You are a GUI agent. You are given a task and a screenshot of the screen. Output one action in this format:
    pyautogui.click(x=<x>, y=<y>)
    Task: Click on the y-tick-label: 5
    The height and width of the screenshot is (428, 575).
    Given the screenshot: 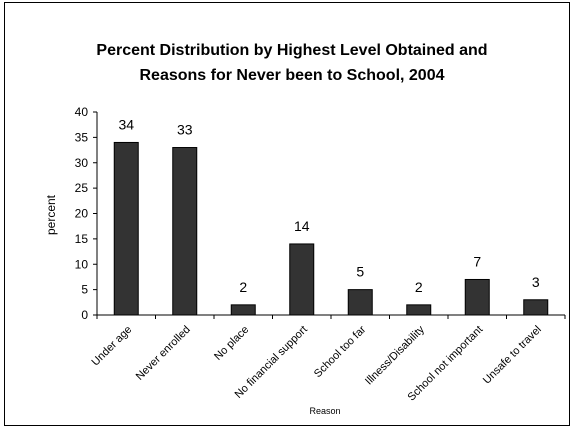 What is the action you would take?
    pyautogui.click(x=84, y=290)
    